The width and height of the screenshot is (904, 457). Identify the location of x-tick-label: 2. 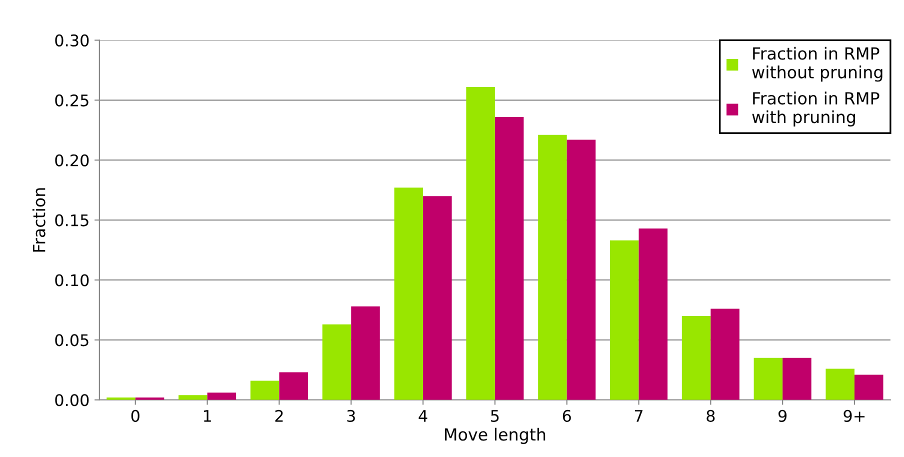
(279, 416).